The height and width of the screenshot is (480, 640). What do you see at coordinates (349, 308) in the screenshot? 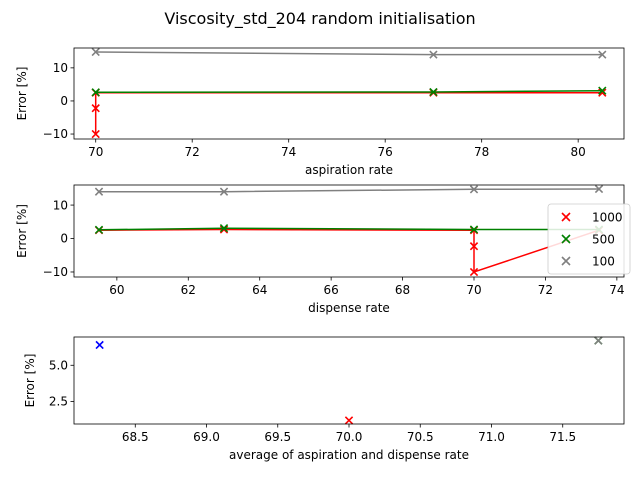
I see `x-axis-label: dispense rate` at bounding box center [349, 308].